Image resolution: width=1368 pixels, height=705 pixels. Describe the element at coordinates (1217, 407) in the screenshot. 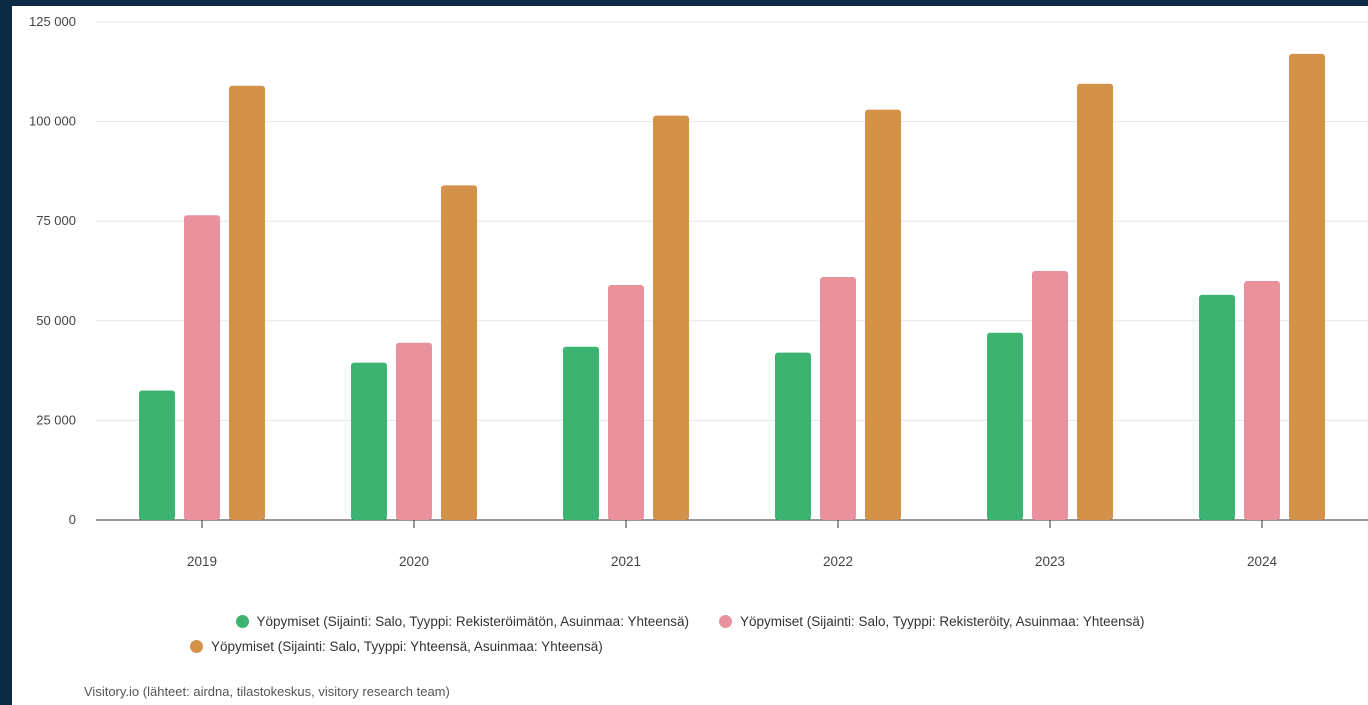

I see `bar-unregistered-2024` at that location.